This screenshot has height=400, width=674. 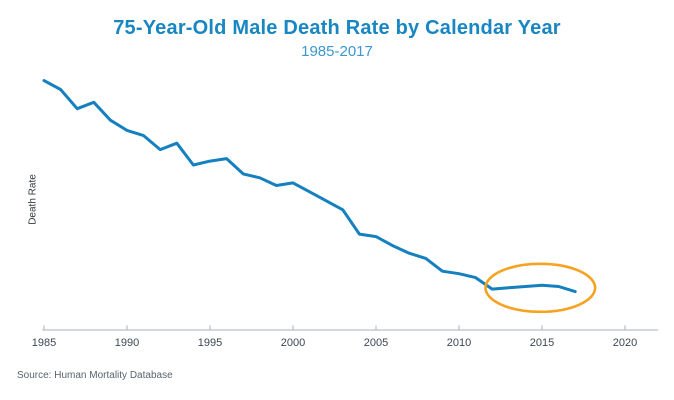 I want to click on source-text: Source: Human Mortality Database, so click(x=95, y=375).